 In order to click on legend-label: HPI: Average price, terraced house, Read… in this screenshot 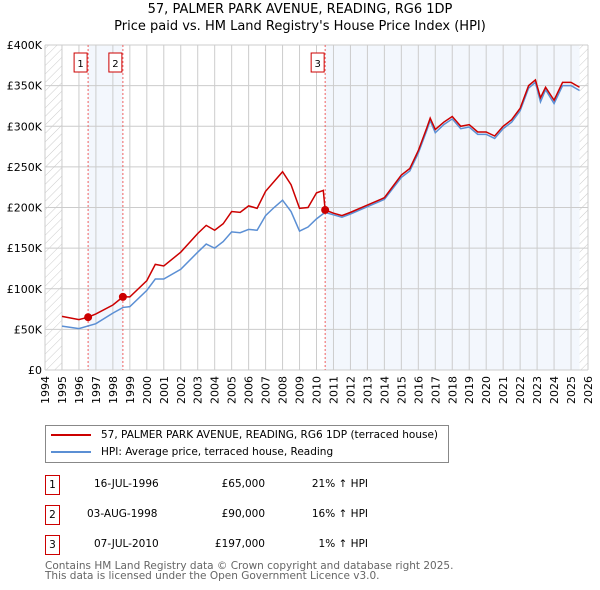, I will do `click(217, 452)`.